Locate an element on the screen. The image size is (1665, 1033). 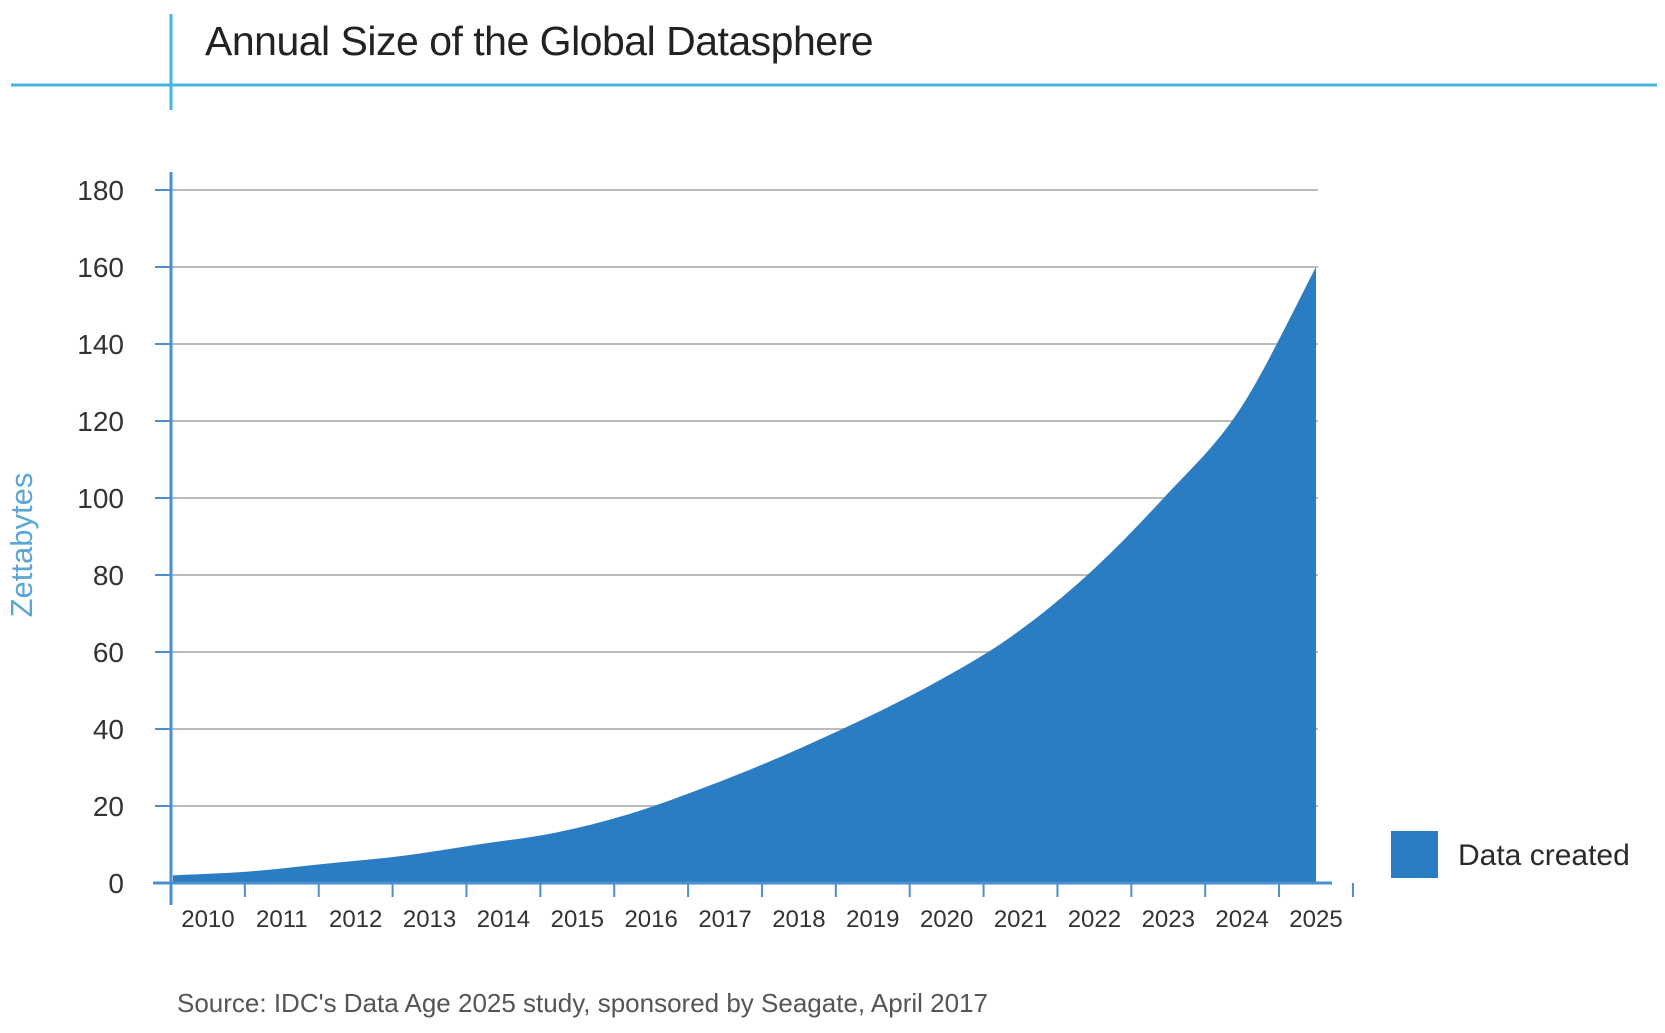
y-tick-labels: 0 20 40 60 80 100 120 140 160 180 is located at coordinates (100, 537).